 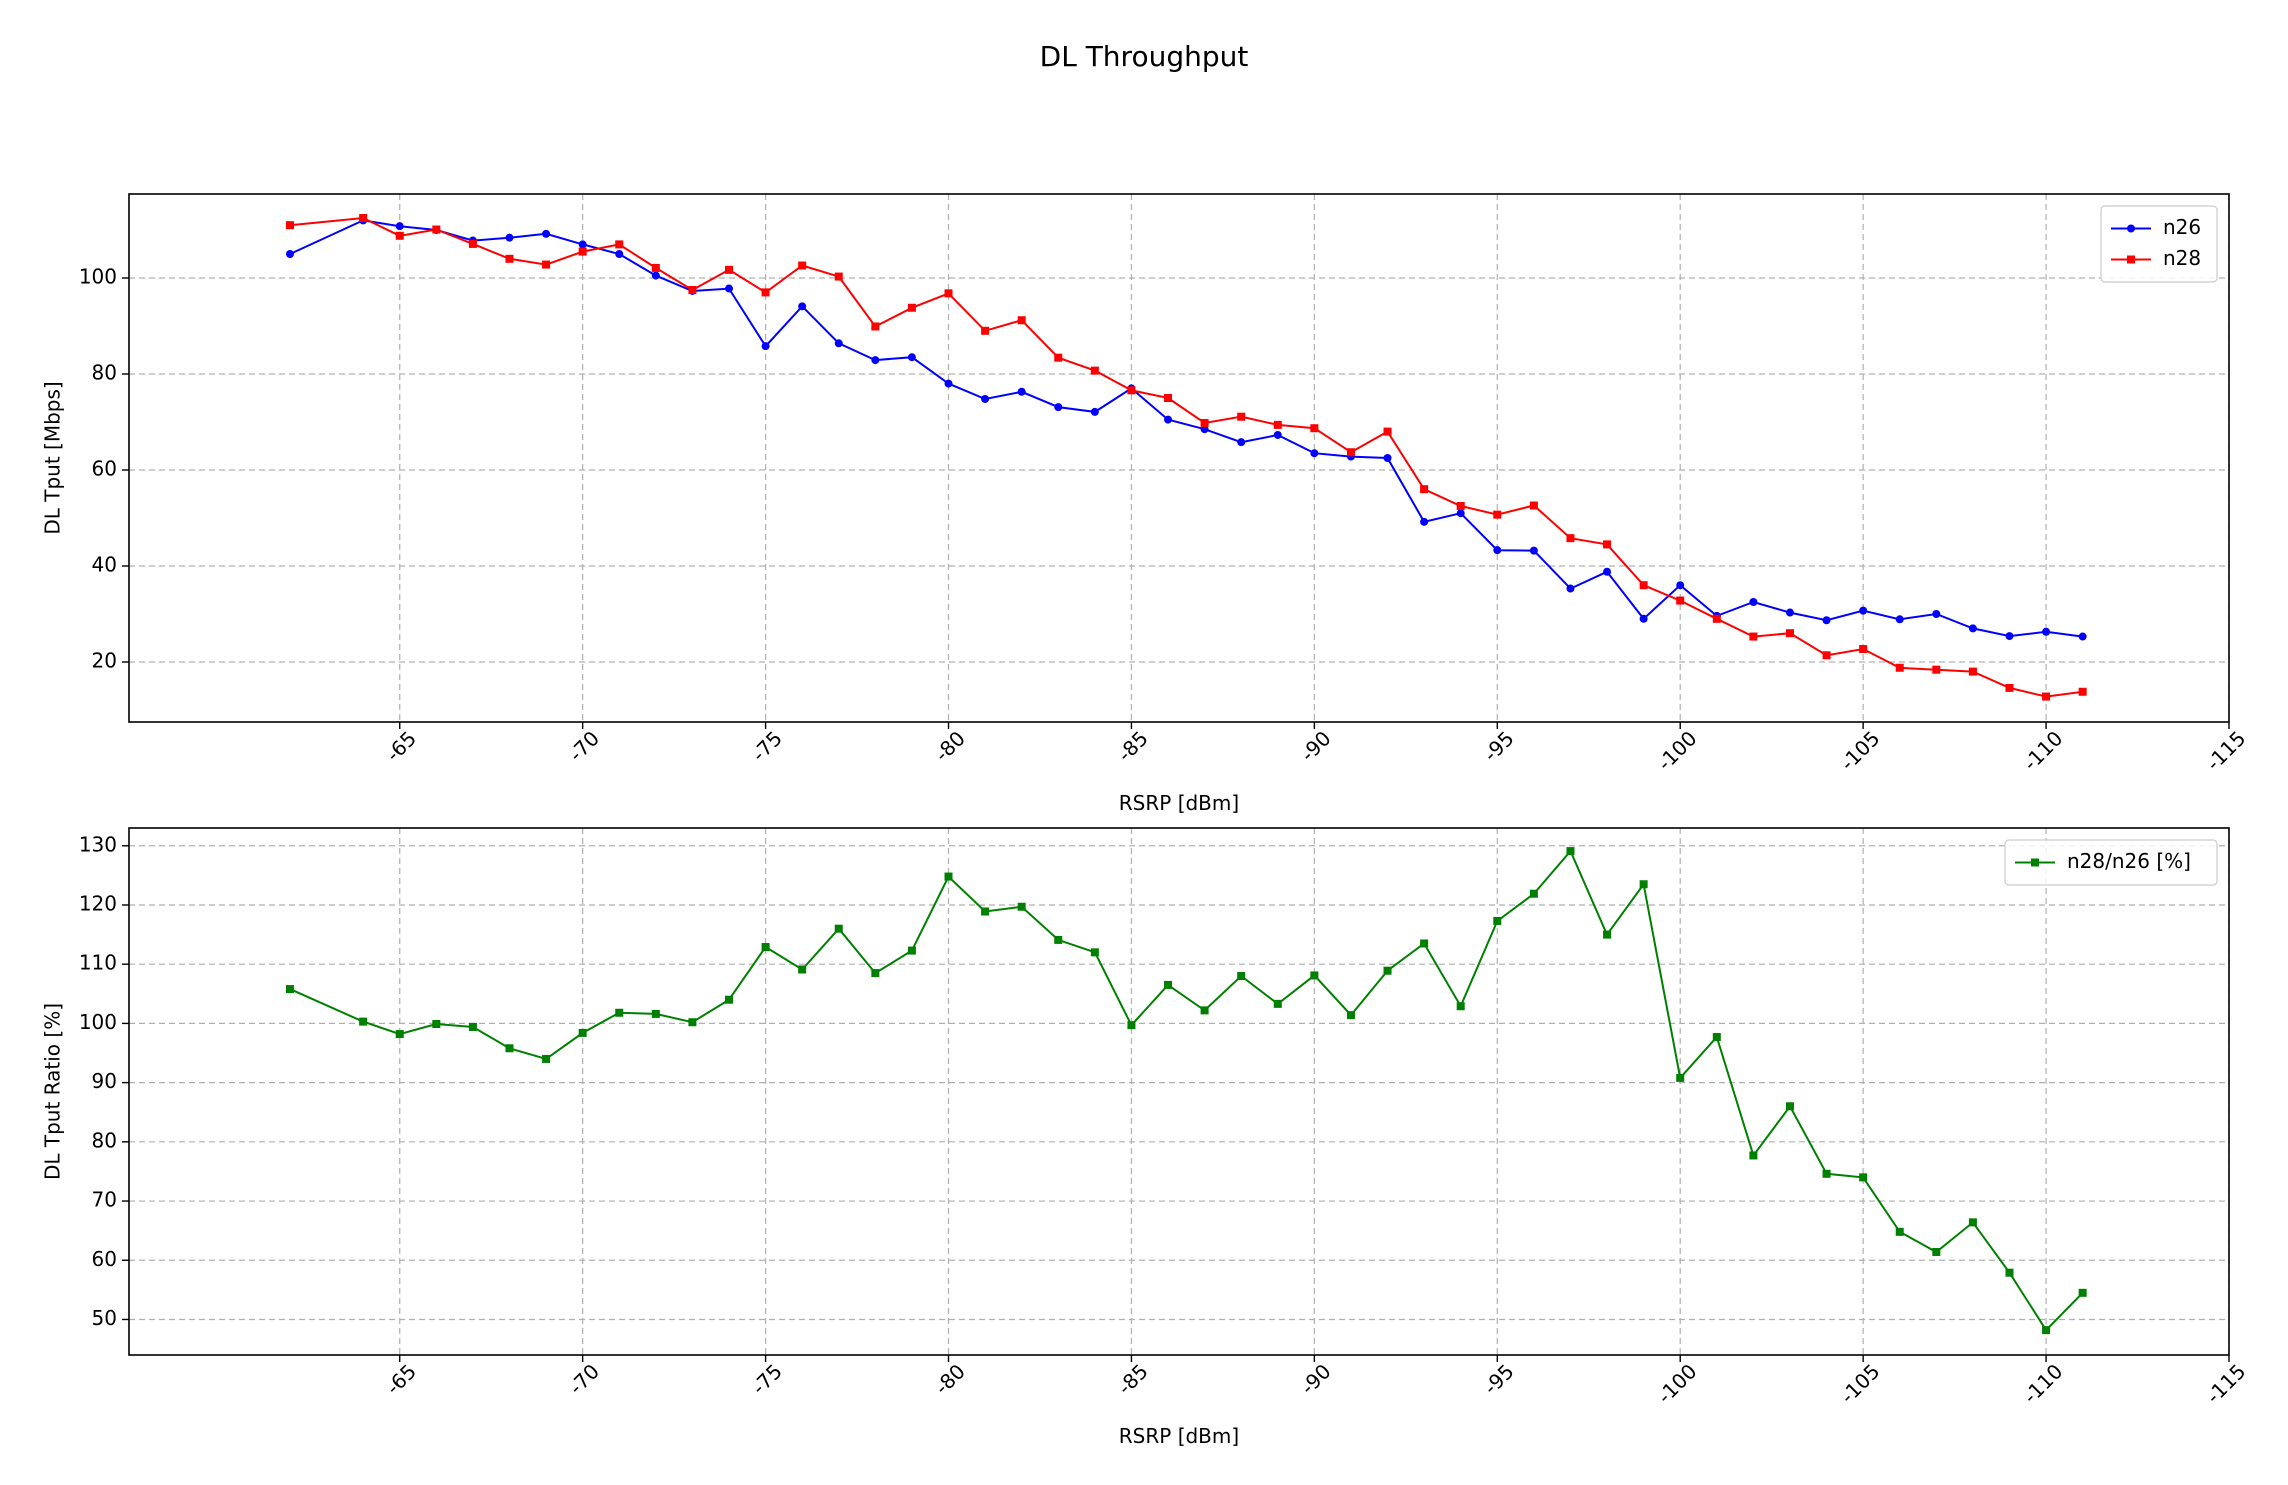 I want to click on y-tick-label: 50, so click(x=104, y=1318).